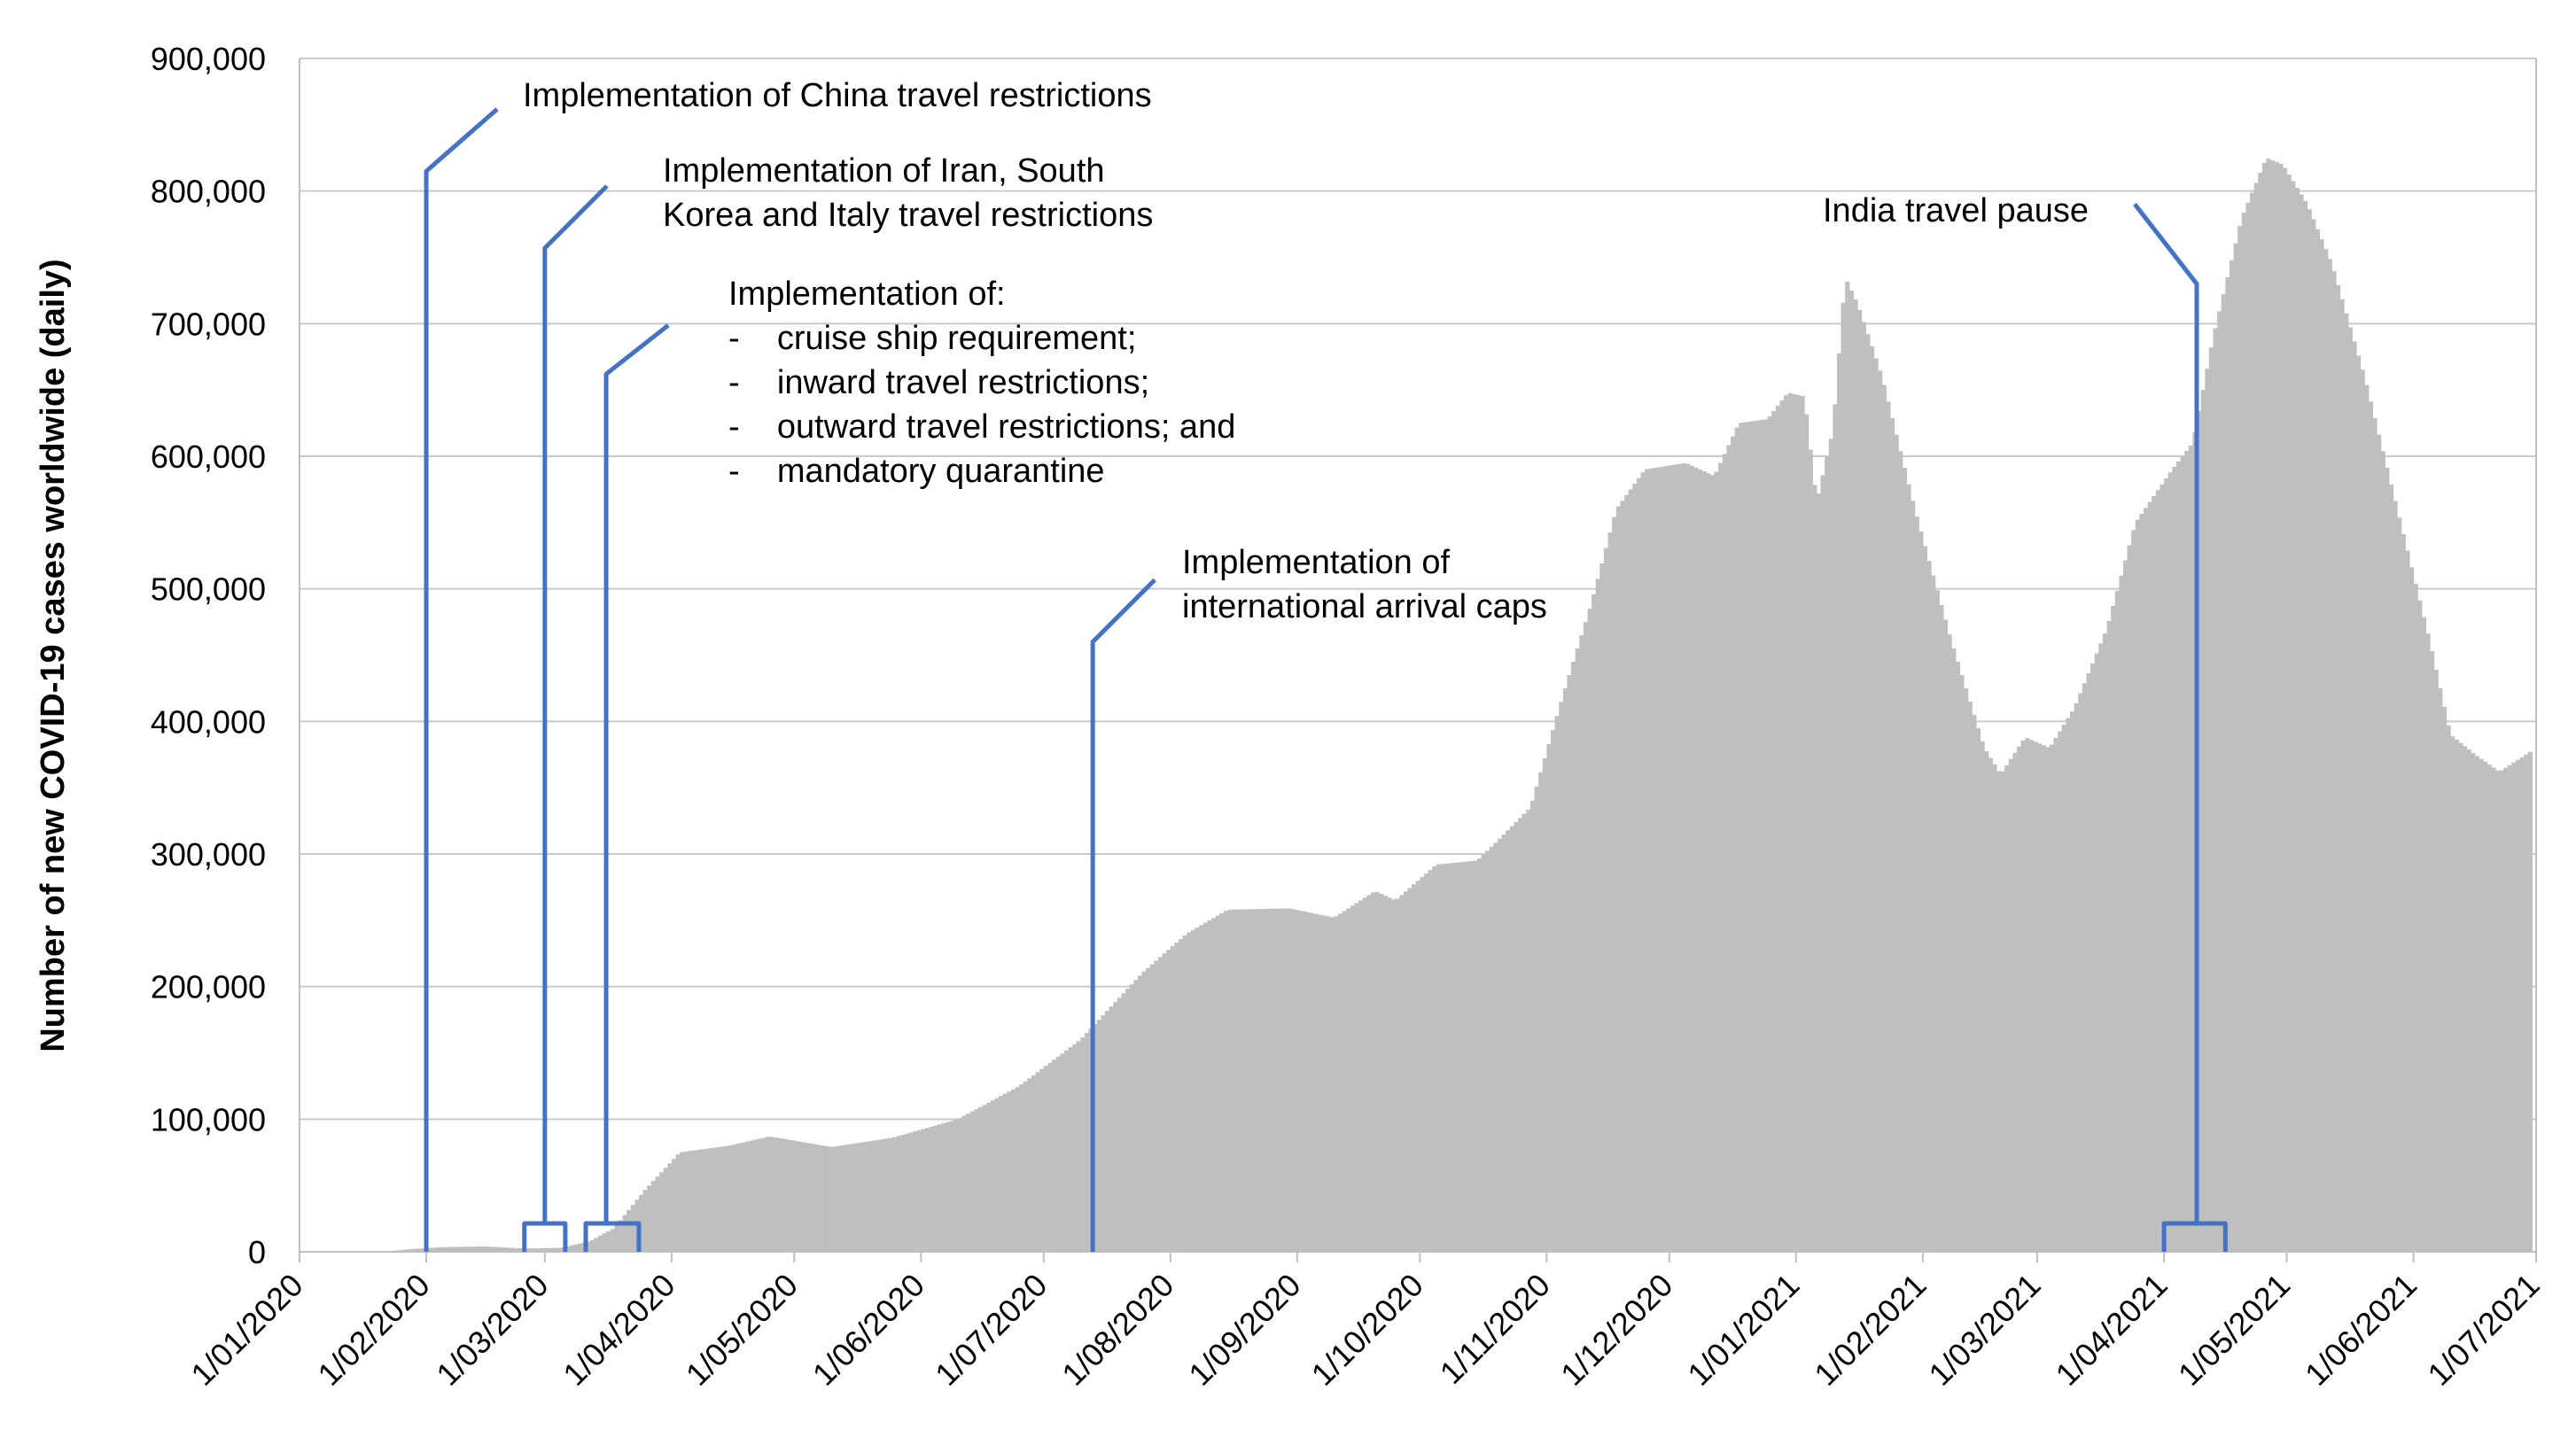 Image resolution: width=2576 pixels, height=1452 pixels. What do you see at coordinates (1244, 1330) in the screenshot?
I see `x-tick-label: 1/09/2020` at bounding box center [1244, 1330].